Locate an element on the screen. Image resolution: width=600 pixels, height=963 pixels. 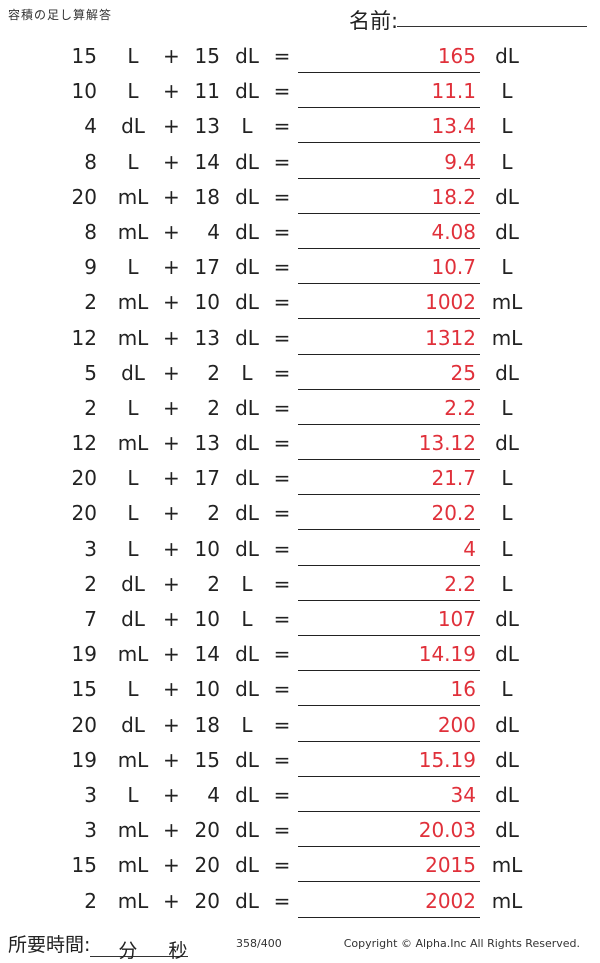
problem-row: 7 dL +10 L = 107 dL is located at coordinates (300, 620).